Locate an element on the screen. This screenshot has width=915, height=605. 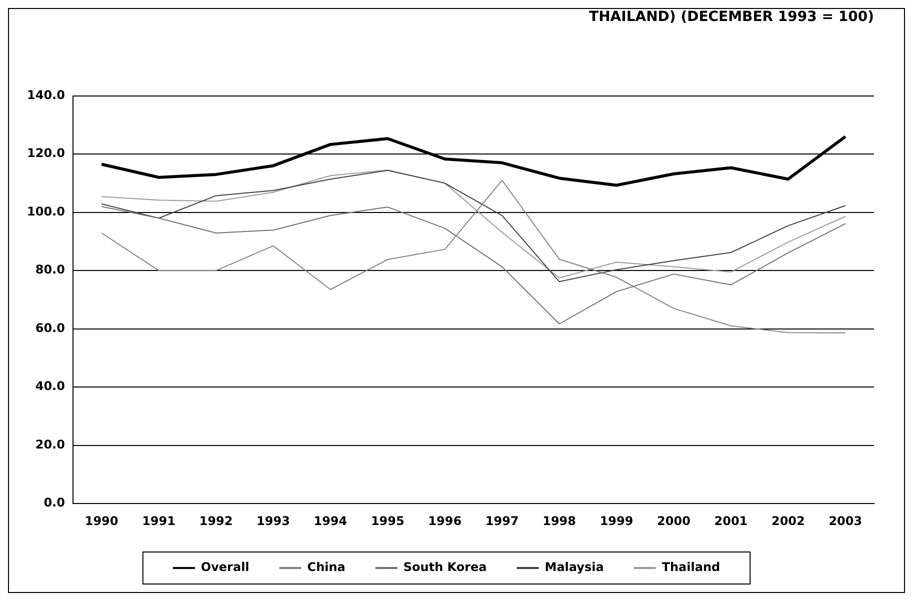
y-tick-label: 100.0 is located at coordinates (45, 211).